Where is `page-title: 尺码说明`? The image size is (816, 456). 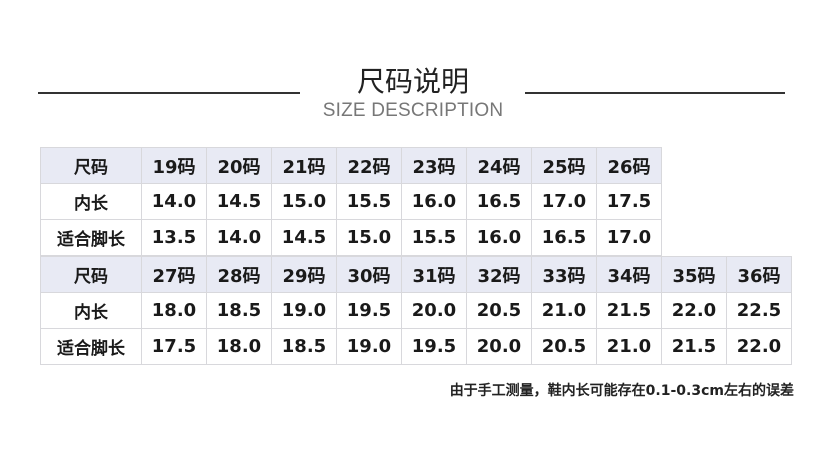 page-title: 尺码说明 is located at coordinates (412, 81).